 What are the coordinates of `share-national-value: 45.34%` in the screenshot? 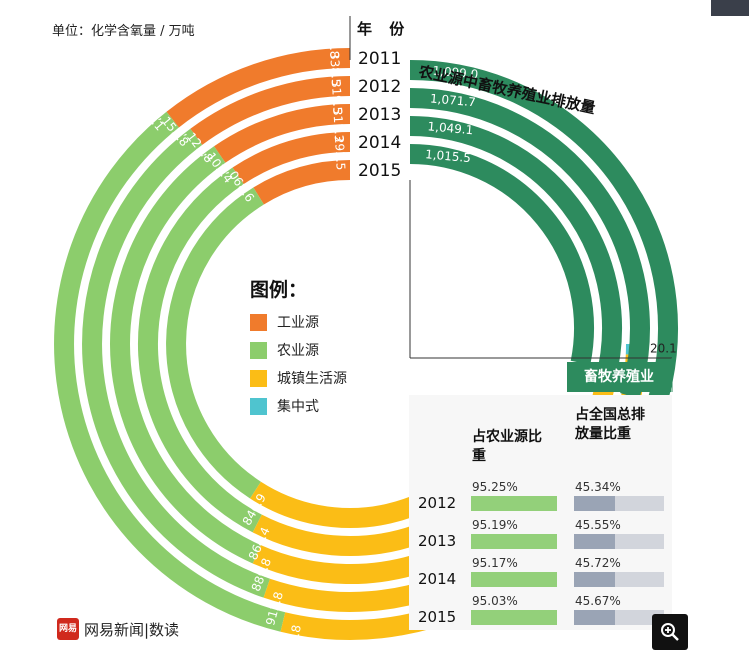 It's located at (598, 487).